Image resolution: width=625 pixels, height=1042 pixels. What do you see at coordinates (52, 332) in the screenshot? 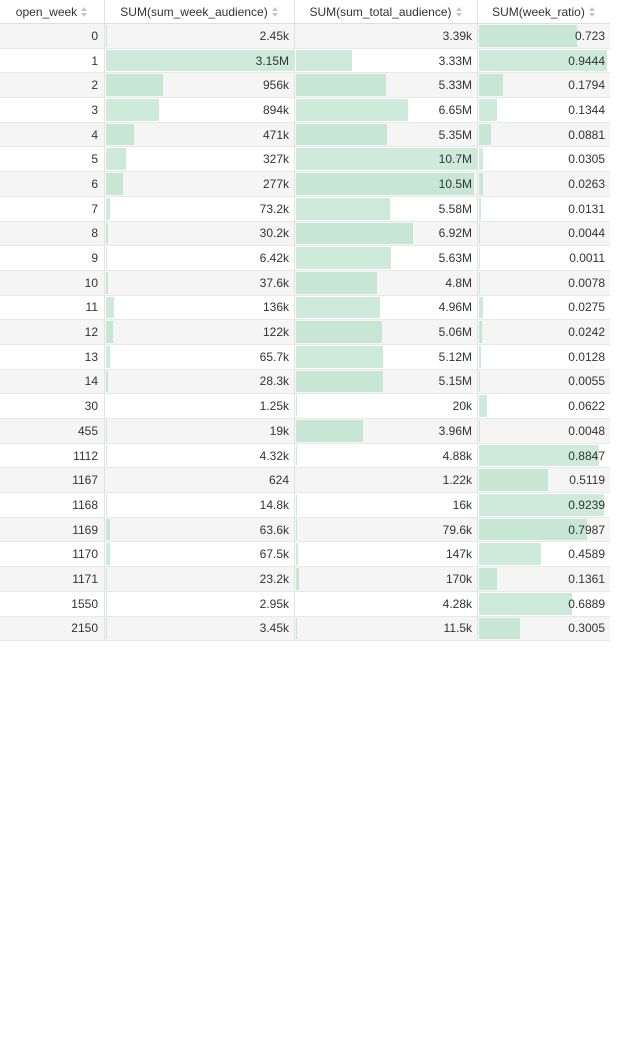
I see `cell-open-week: 12` at bounding box center [52, 332].